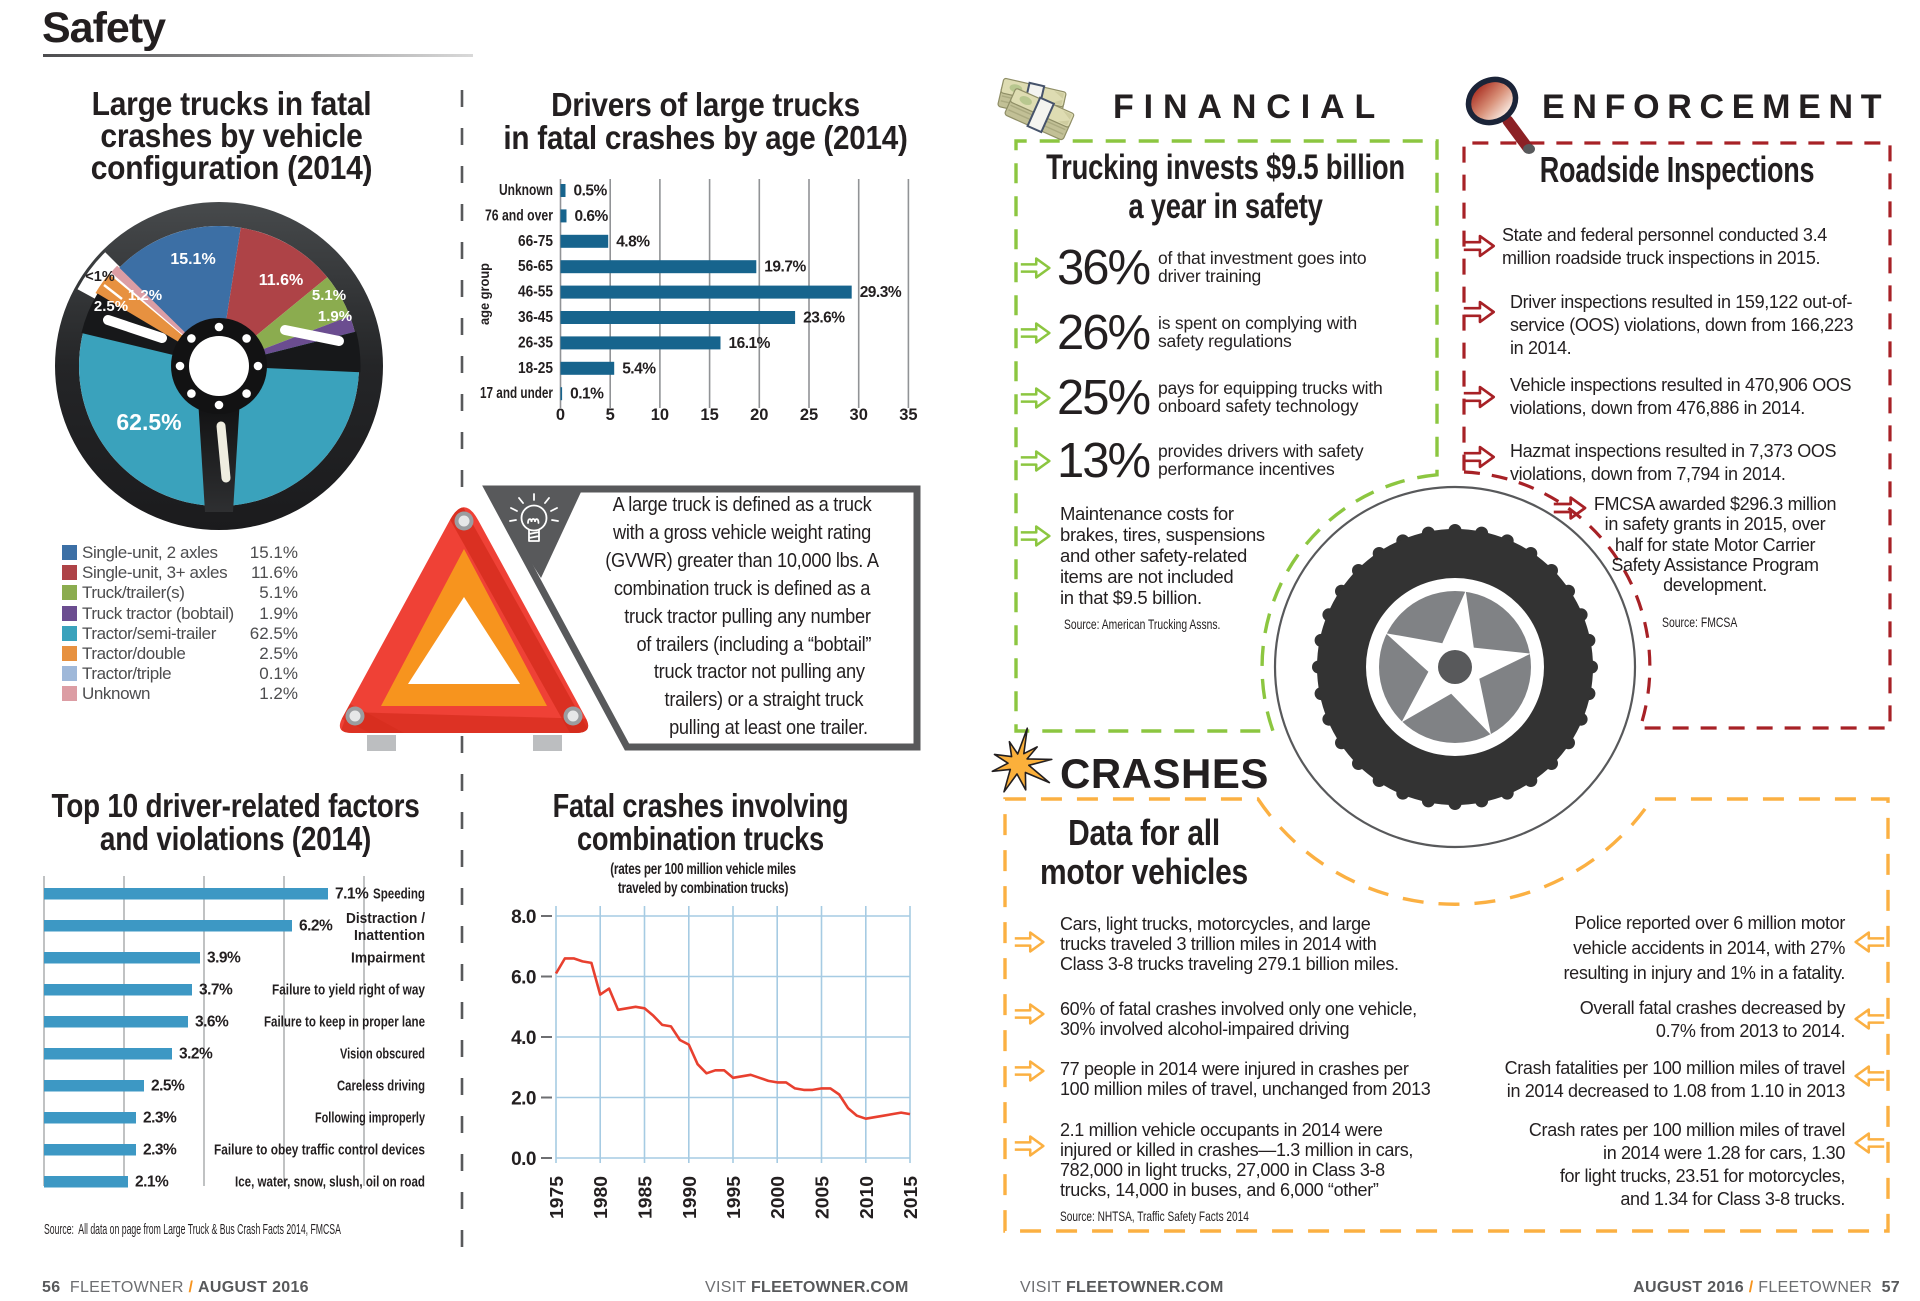 The height and width of the screenshot is (1301, 1920). What do you see at coordinates (777, 1197) in the screenshot?
I see `svg-text: 2000` at bounding box center [777, 1197].